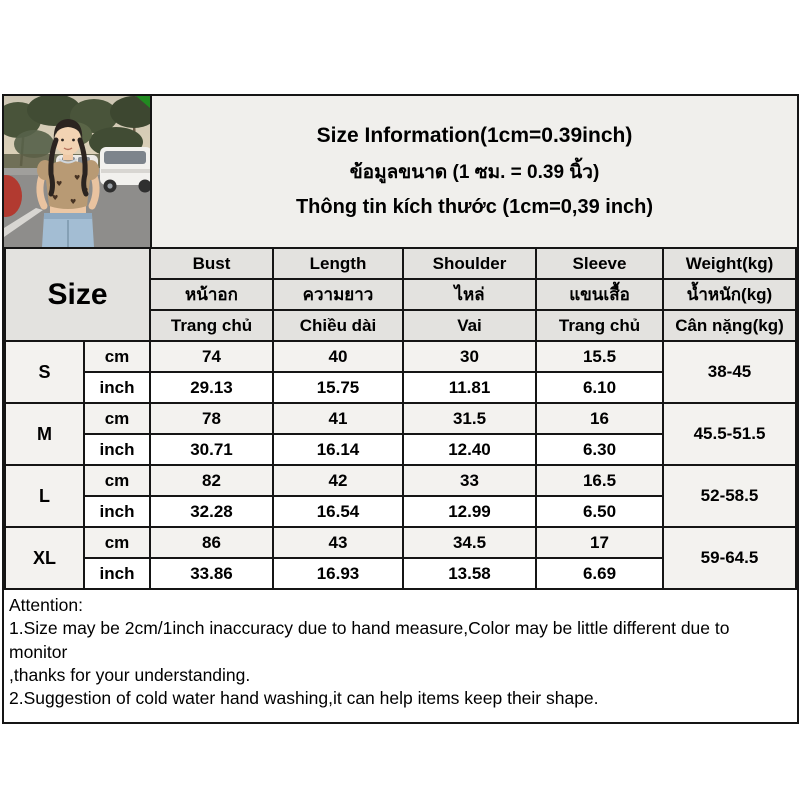 The width and height of the screenshot is (800, 800). I want to click on header-en-length: Length, so click(338, 263).